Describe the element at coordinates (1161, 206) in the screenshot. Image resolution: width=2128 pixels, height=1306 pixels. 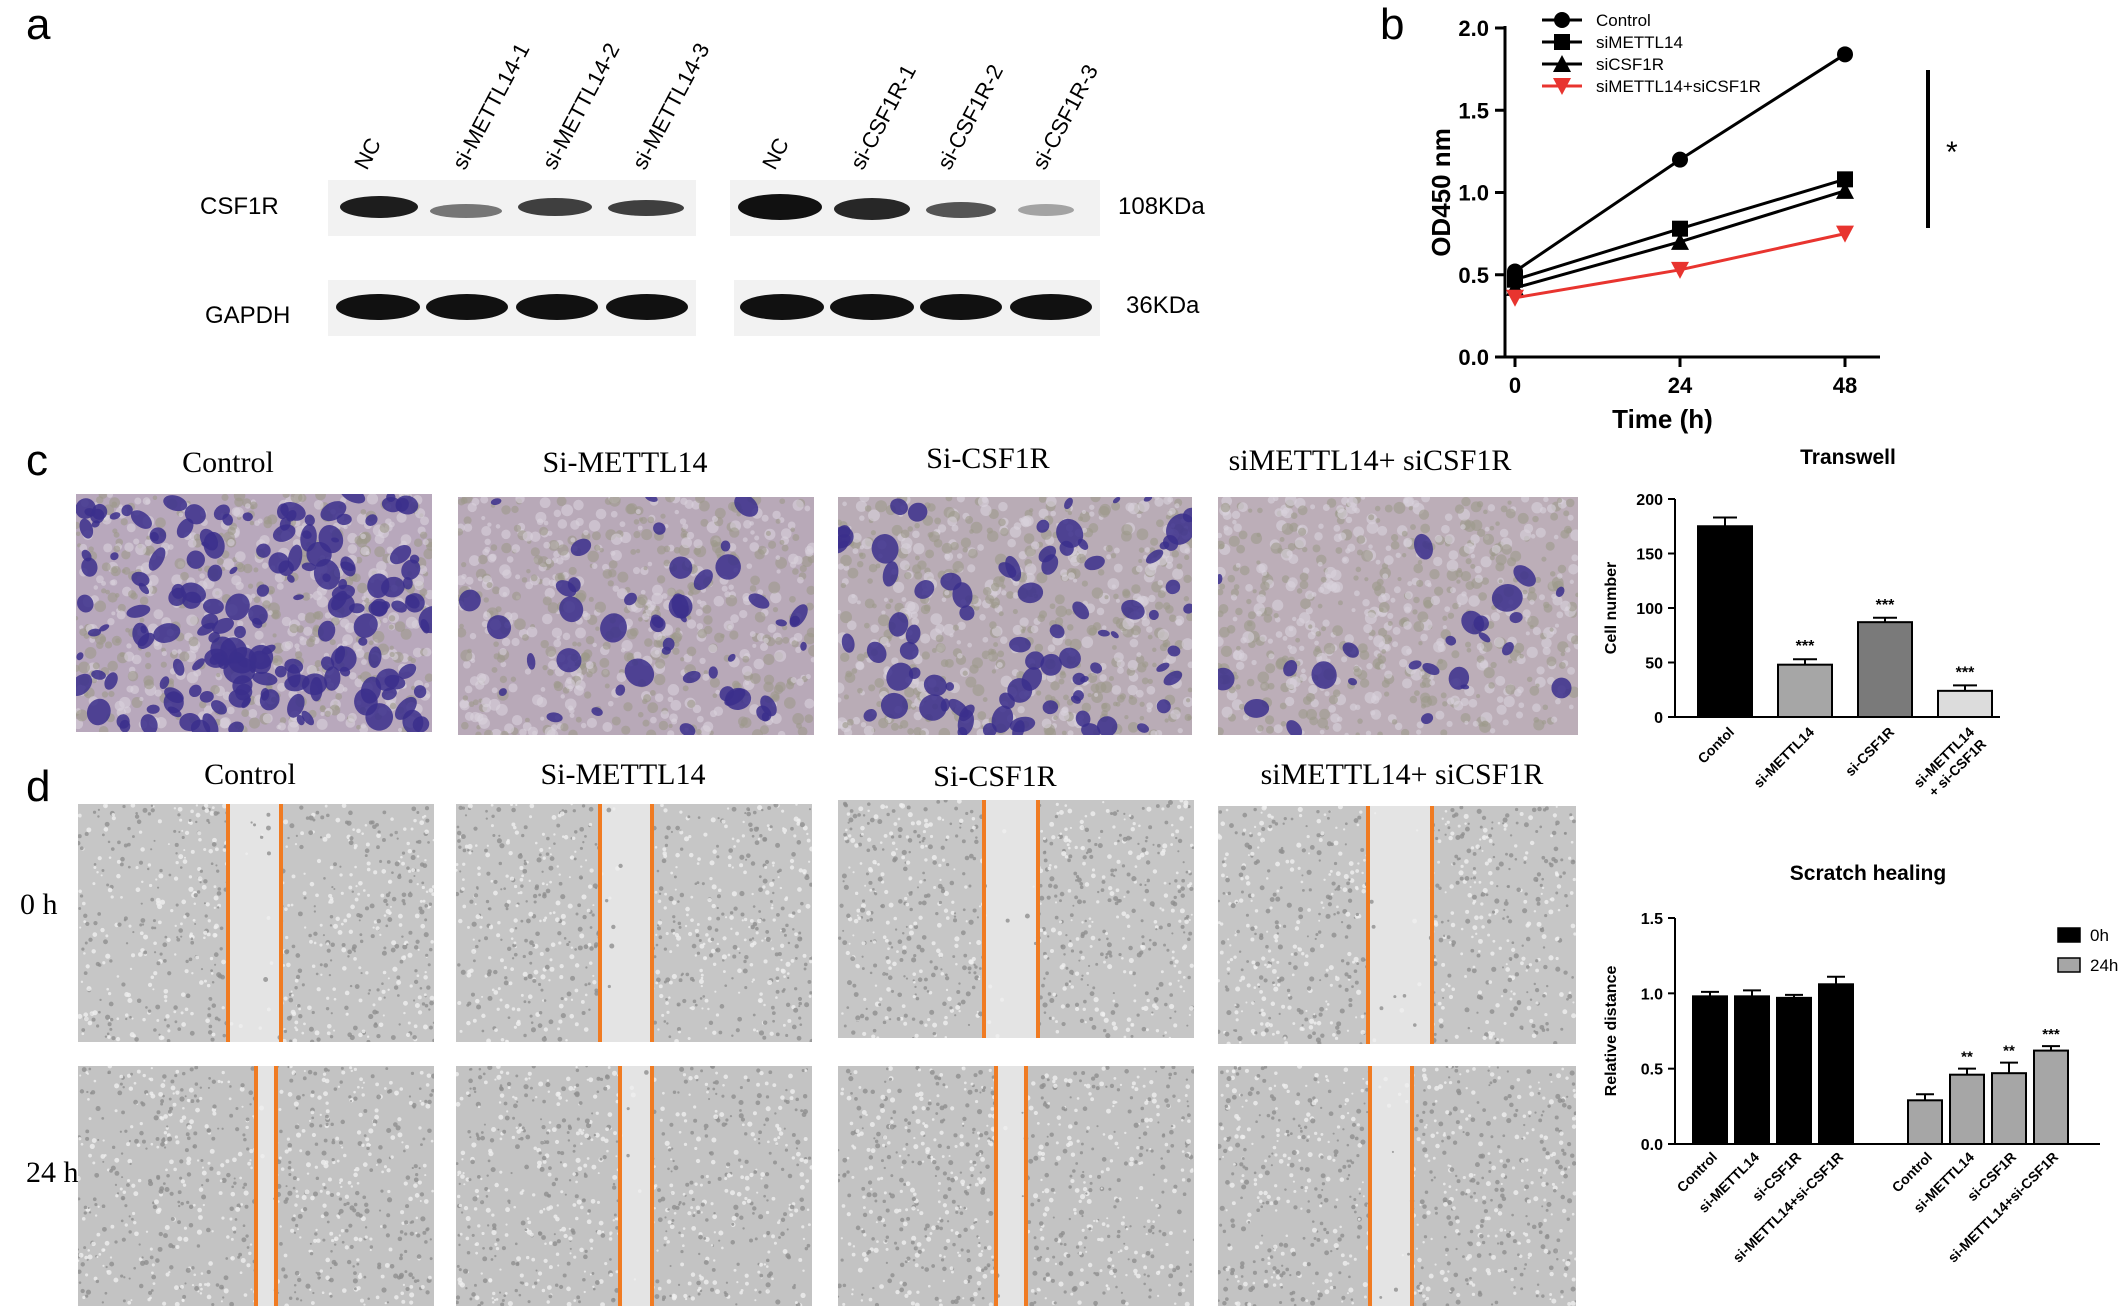
I see `size-label-108kda: 108KDa` at that location.